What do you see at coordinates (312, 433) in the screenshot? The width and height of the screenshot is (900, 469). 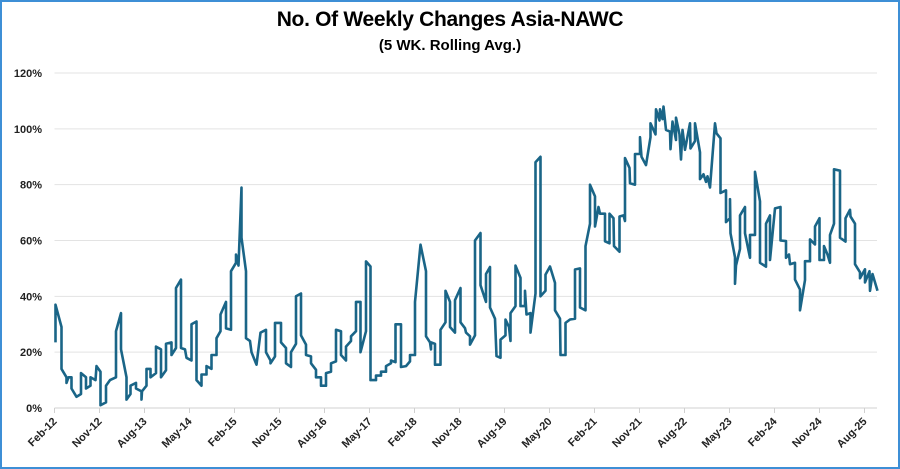 I see `x-tick-label: Aug-16` at bounding box center [312, 433].